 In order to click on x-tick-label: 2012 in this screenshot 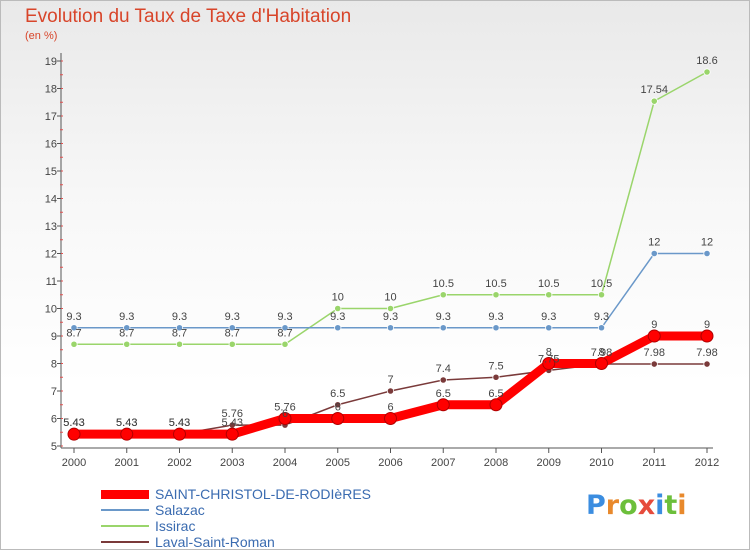, I will do `click(707, 463)`.